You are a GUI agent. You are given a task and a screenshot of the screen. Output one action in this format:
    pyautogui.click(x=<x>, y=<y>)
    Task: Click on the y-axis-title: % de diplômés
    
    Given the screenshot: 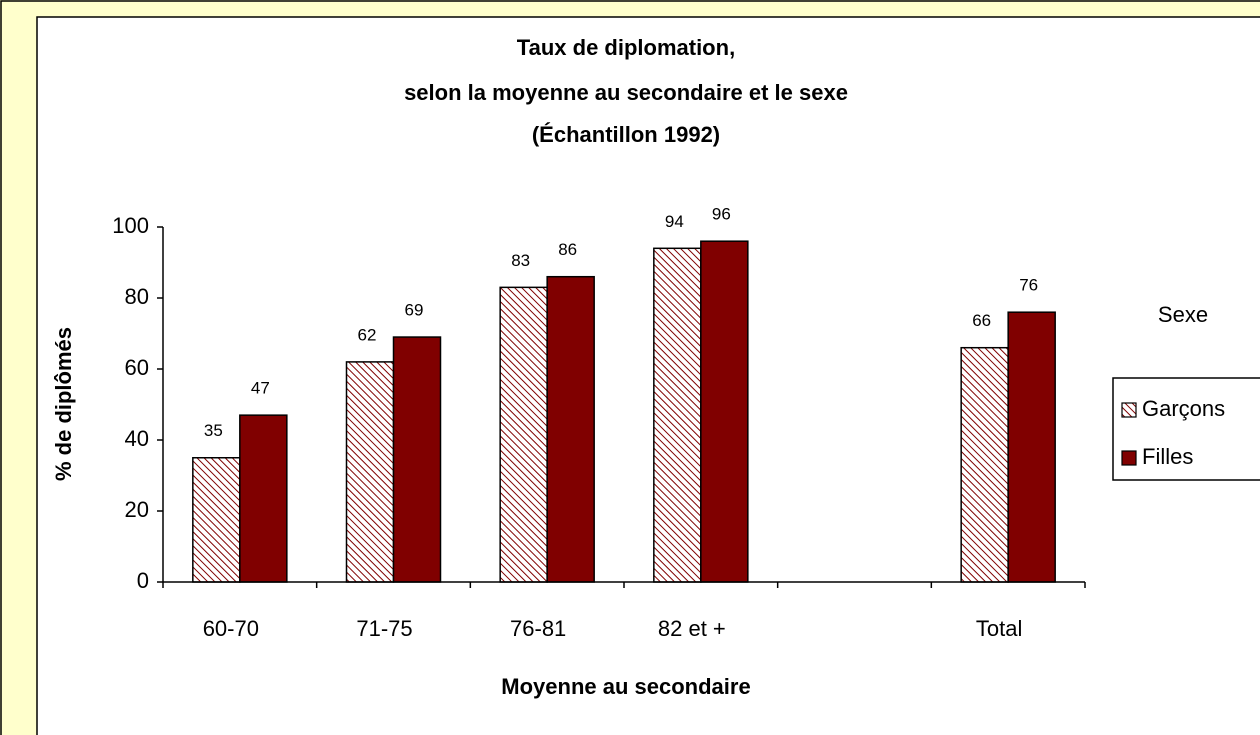 What is the action you would take?
    pyautogui.click(x=63, y=404)
    